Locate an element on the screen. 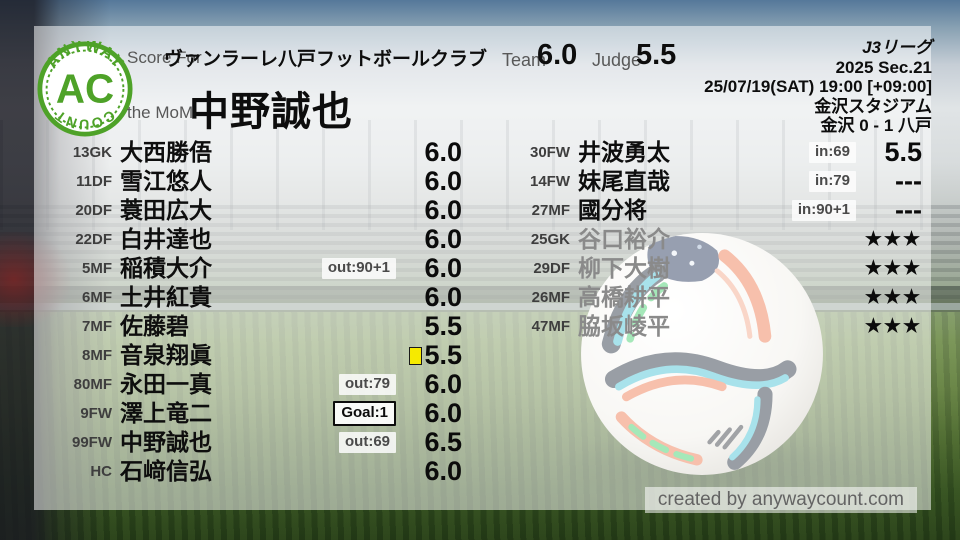 This screenshot has width=960, height=540. yellow-card-icon is located at coordinates (416, 355).